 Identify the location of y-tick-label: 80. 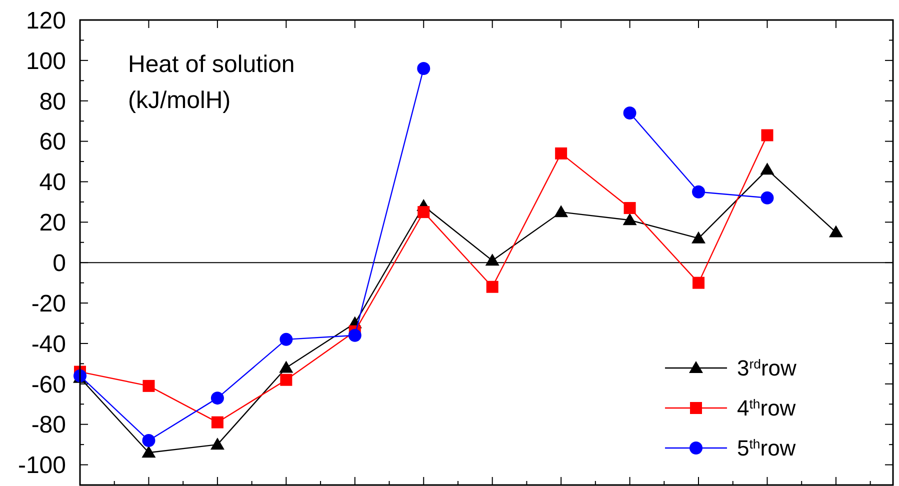
(52, 102).